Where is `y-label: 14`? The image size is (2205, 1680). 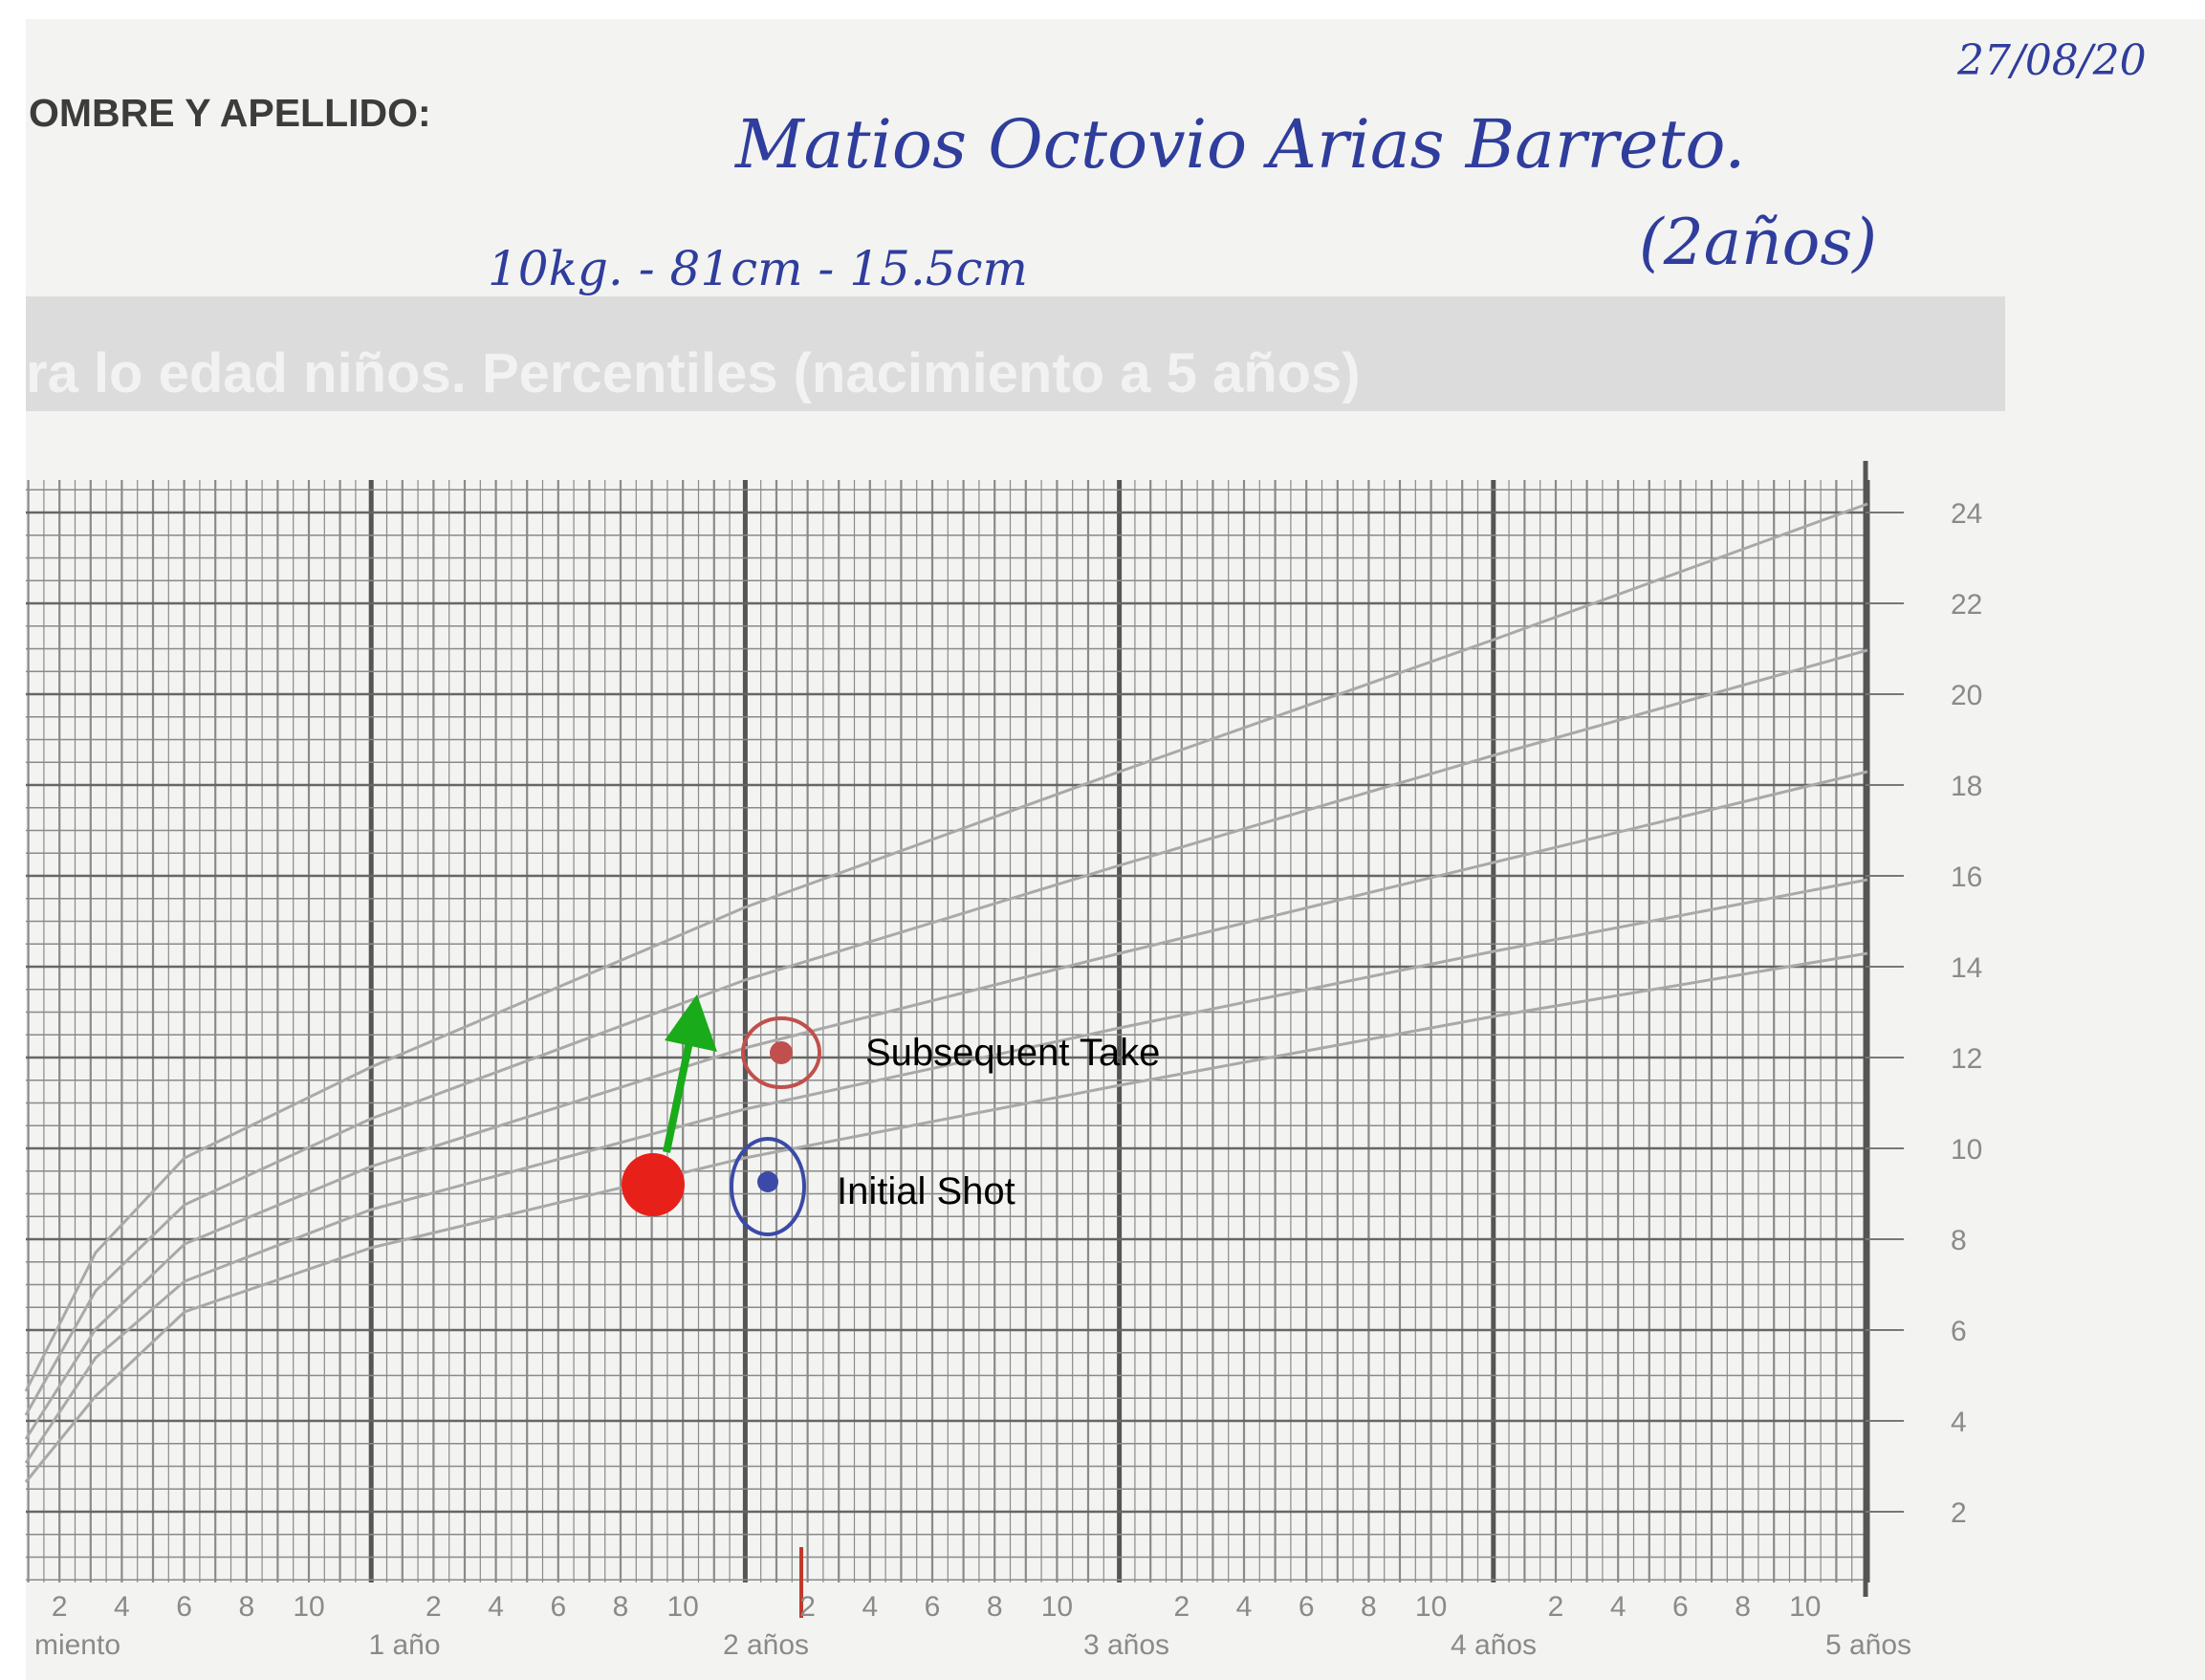 y-label: 14 is located at coordinates (1966, 968).